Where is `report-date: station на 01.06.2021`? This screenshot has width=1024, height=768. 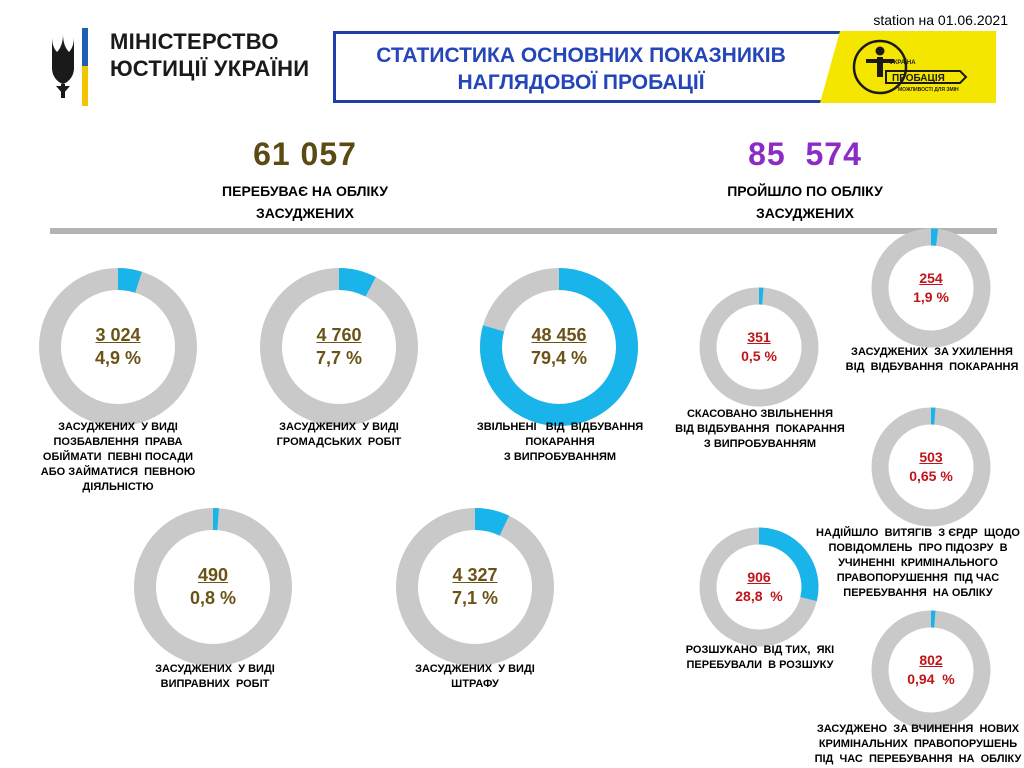 report-date: station на 01.06.2021 is located at coordinates (940, 20).